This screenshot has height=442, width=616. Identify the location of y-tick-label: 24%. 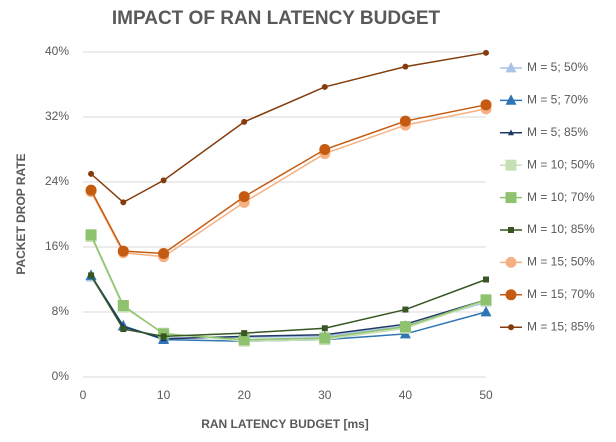
(57, 181).